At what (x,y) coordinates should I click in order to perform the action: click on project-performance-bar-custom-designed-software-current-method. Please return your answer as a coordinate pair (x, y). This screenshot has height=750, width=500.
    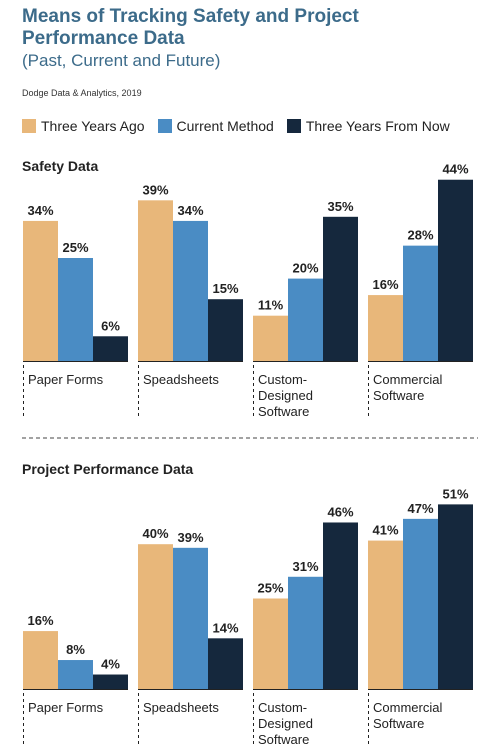
    Looking at the image, I should click on (305, 632).